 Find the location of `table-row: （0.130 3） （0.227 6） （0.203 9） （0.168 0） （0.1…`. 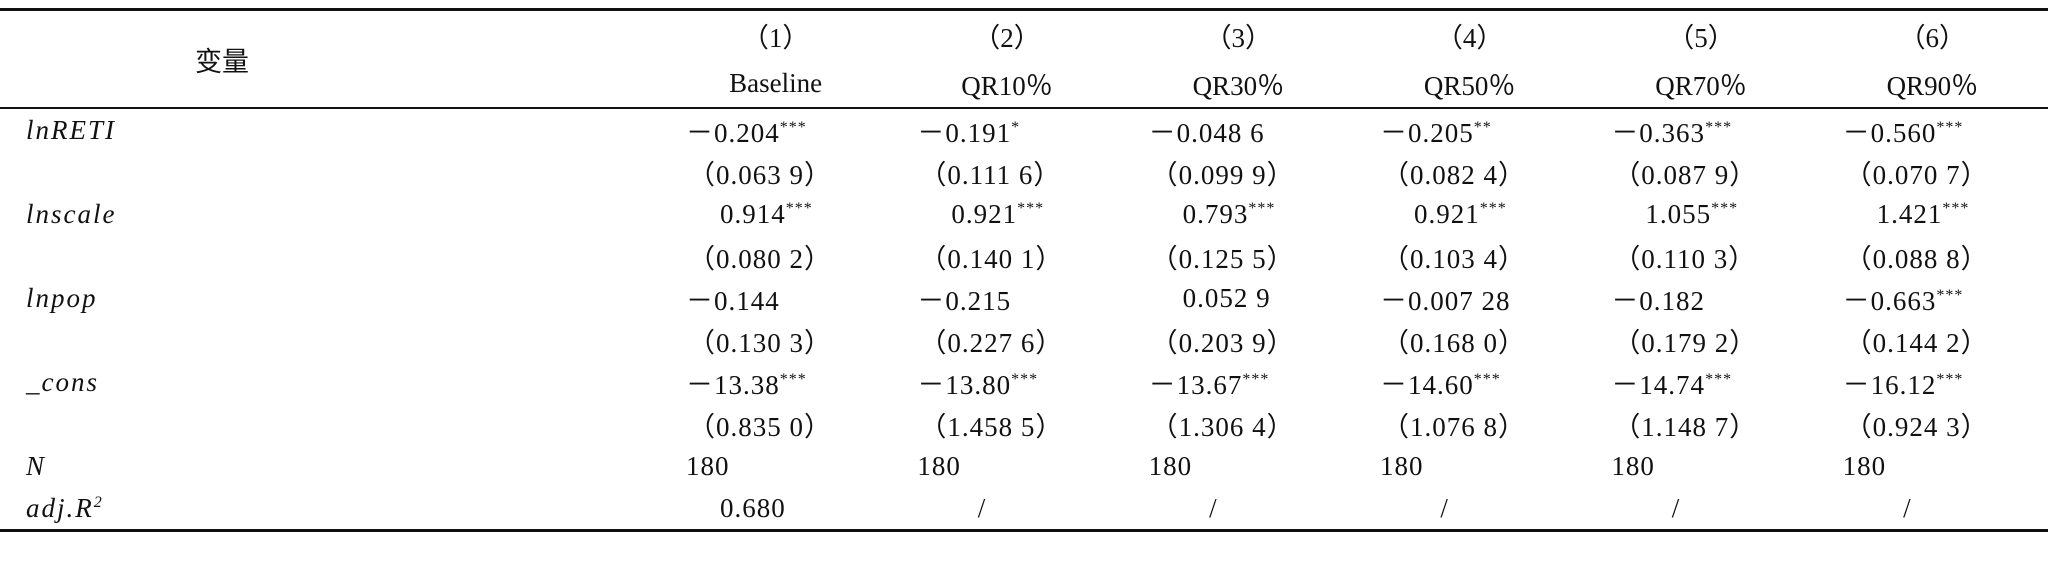

table-row: （0.130 3） （0.227 6） （0.203 9） （0.168 0） （0.1… is located at coordinates (1024, 340).